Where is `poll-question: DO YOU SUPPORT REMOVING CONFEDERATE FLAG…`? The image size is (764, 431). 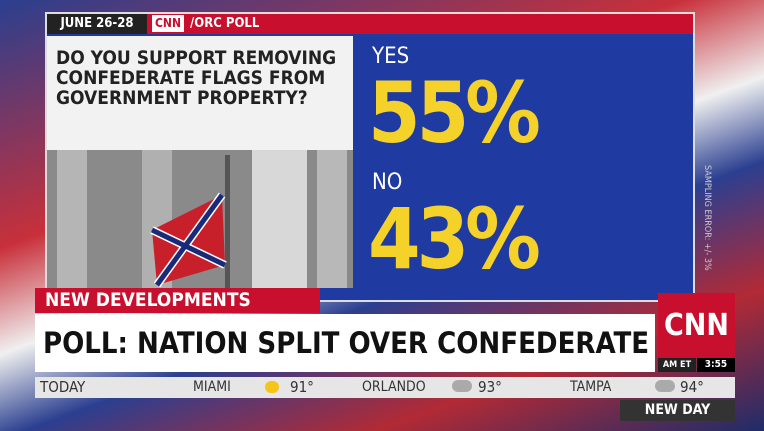 poll-question: DO YOU SUPPORT REMOVING CONFEDERATE FLAG… is located at coordinates (196, 78).